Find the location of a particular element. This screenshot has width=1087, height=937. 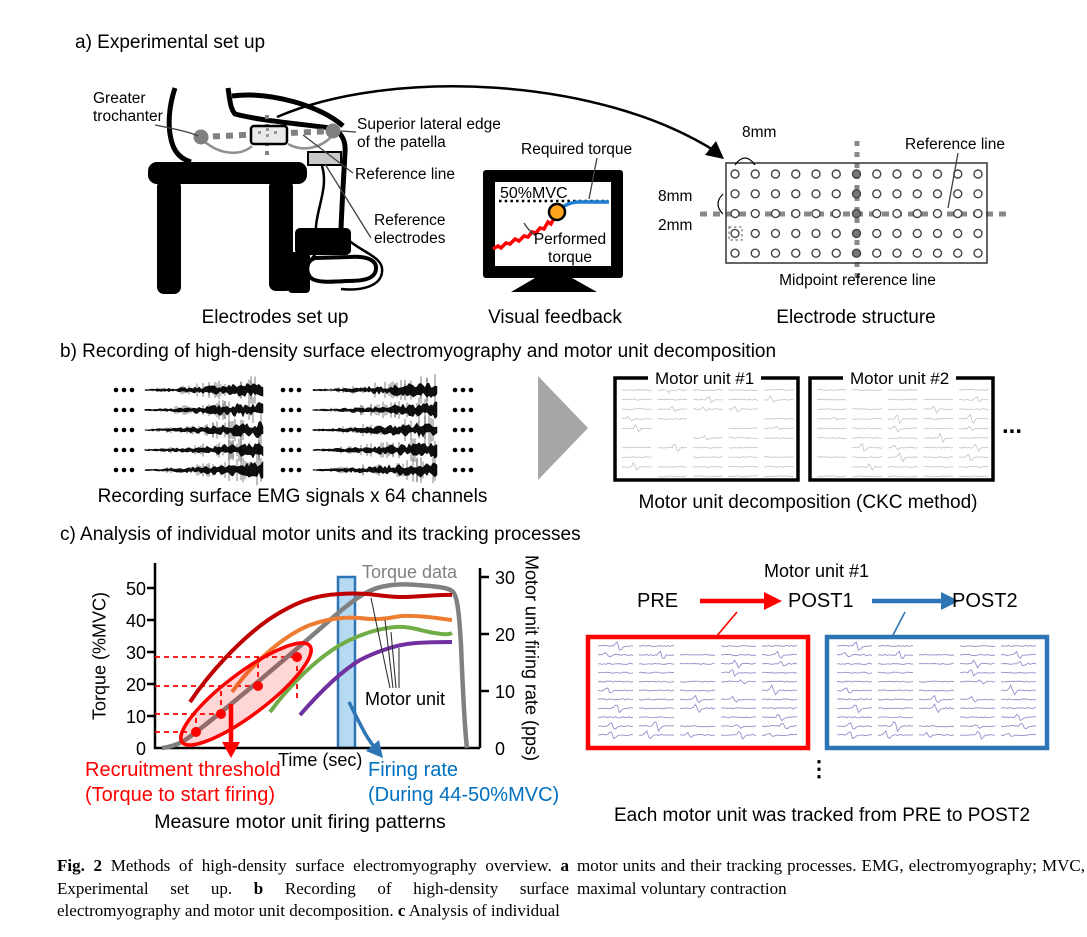

recruitment-dots is located at coordinates (246, 694).